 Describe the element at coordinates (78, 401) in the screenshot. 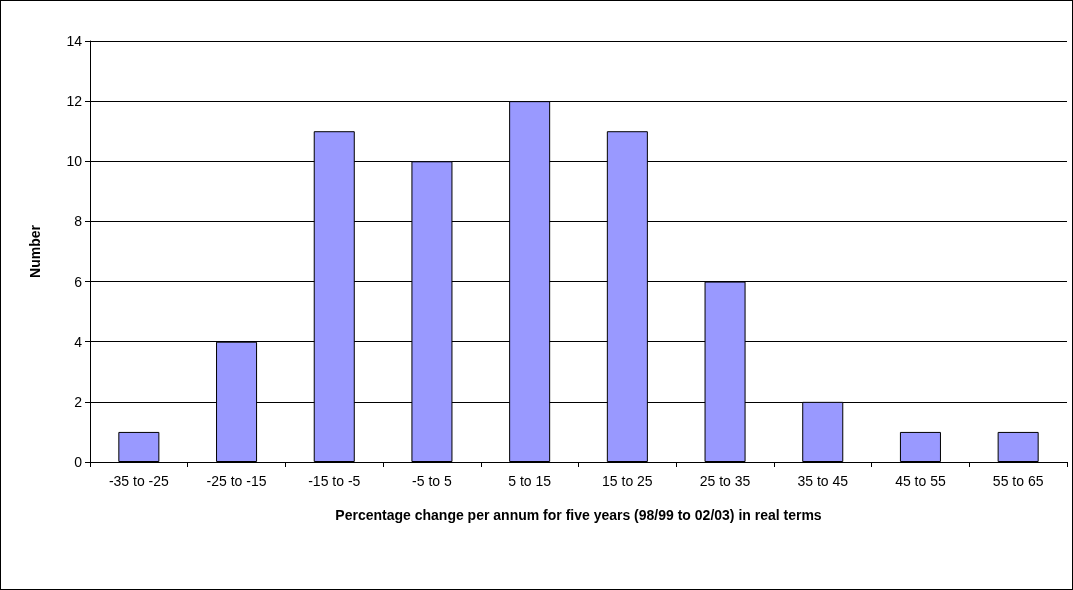

I see `y-tick-label: 2` at that location.